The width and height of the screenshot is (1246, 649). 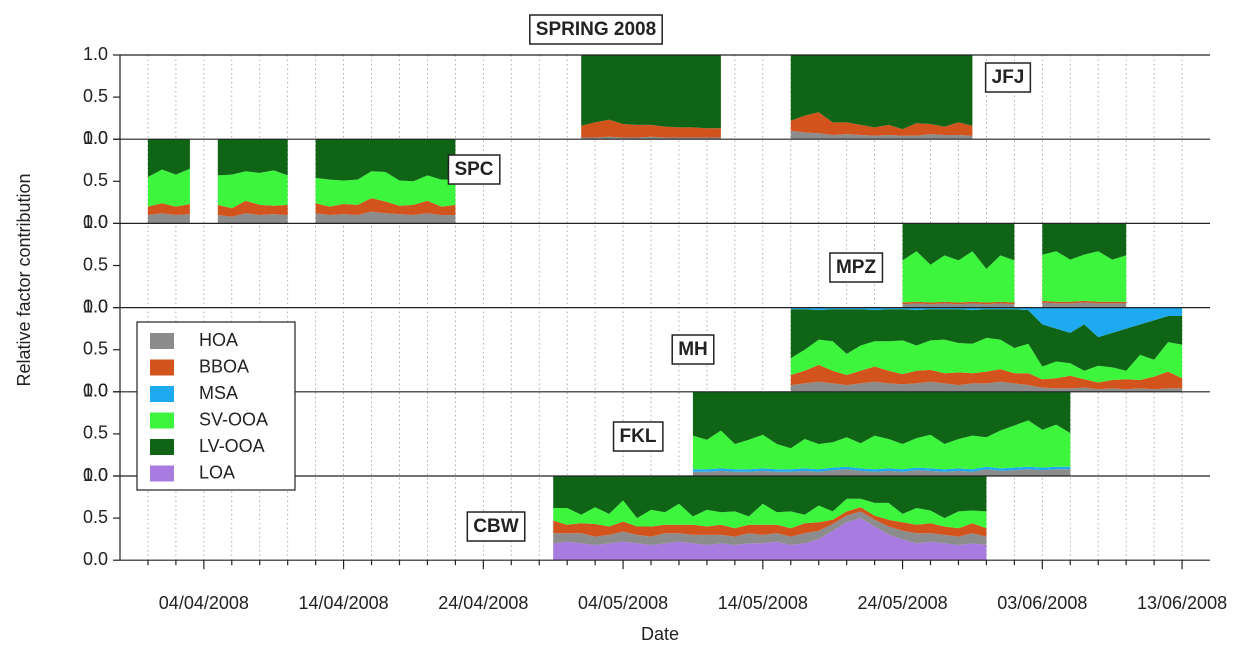 I want to click on legend-label: MSA, so click(x=218, y=393).